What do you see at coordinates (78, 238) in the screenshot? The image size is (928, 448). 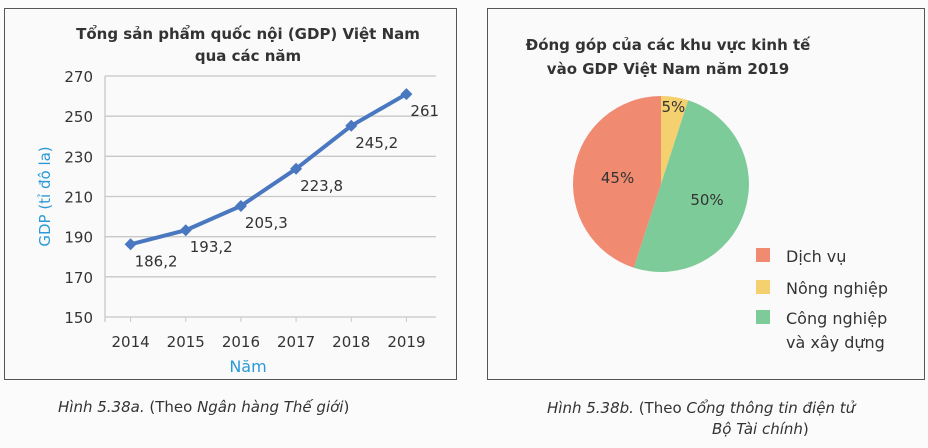 I see `y-tick-label: 190` at bounding box center [78, 238].